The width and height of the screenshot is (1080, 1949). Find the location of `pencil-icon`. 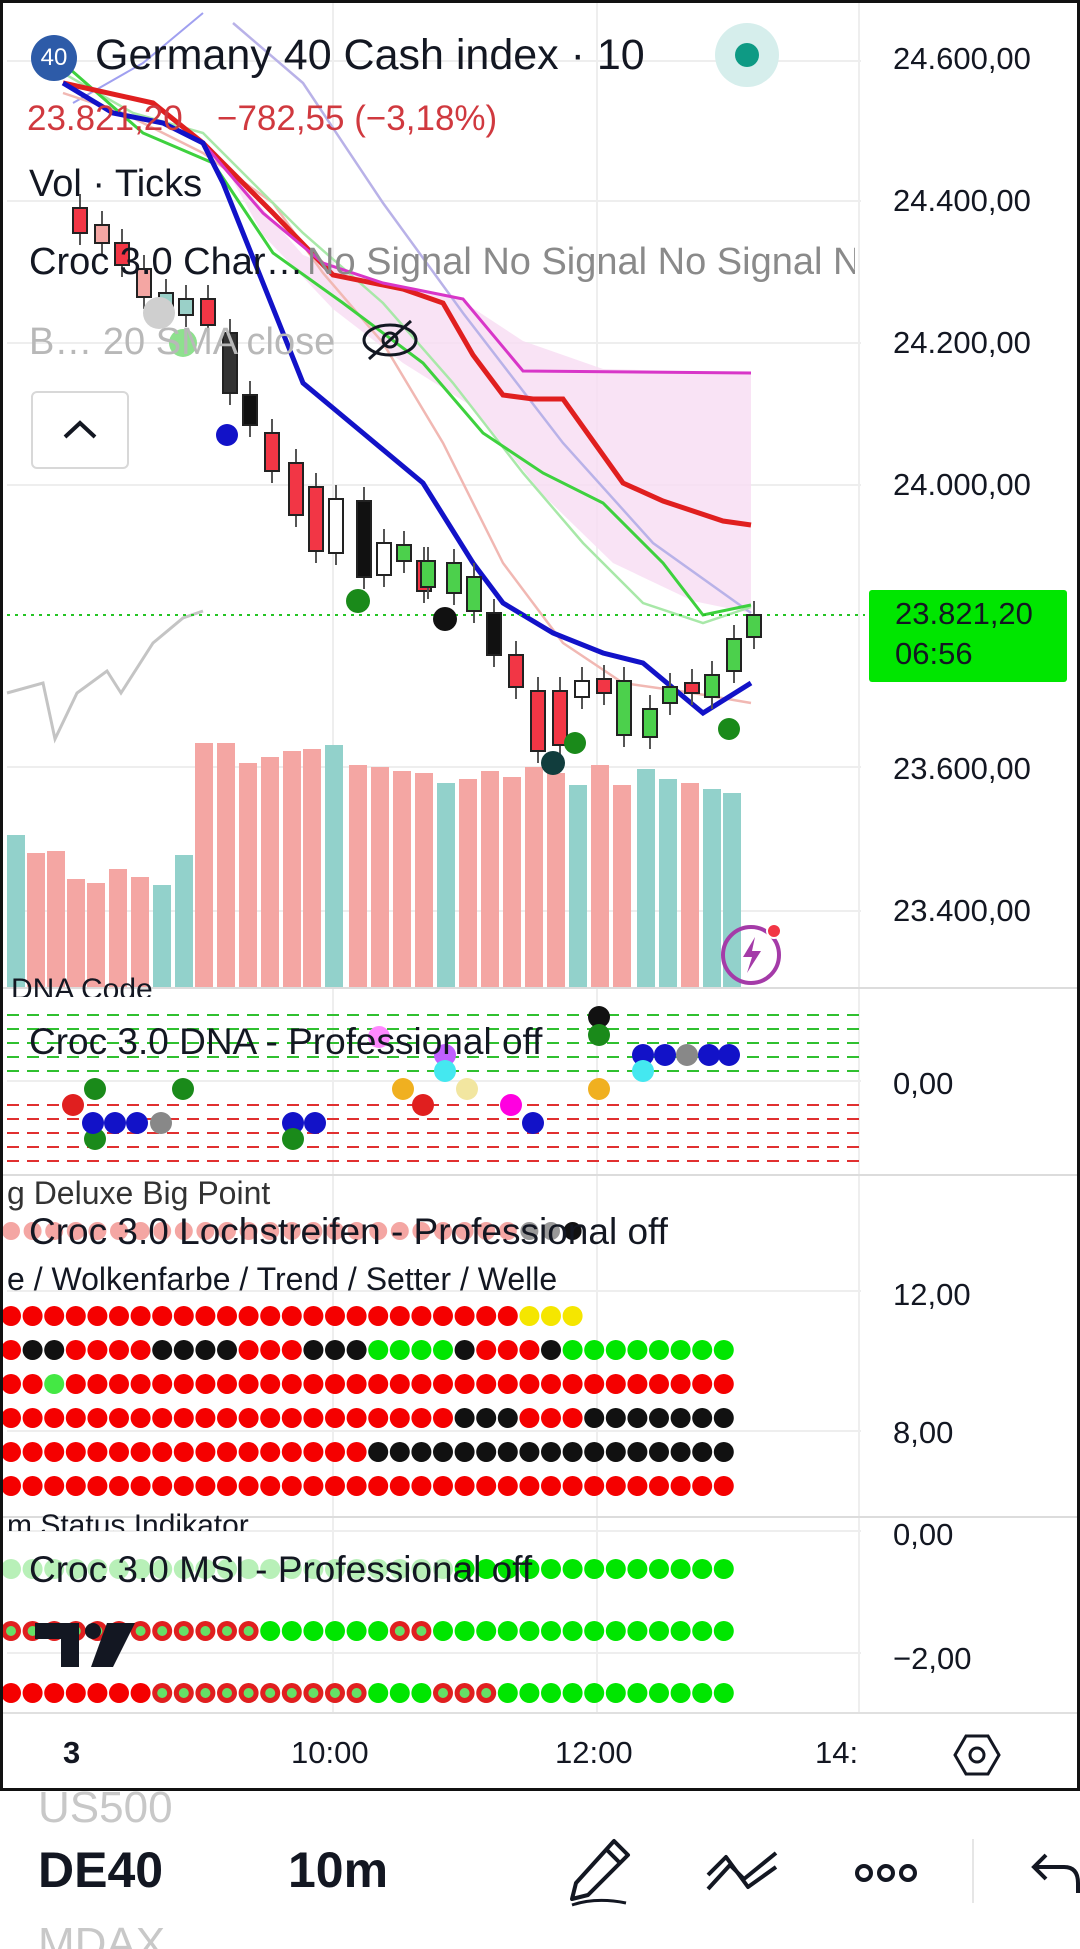

pencil-icon is located at coordinates (599, 1874).